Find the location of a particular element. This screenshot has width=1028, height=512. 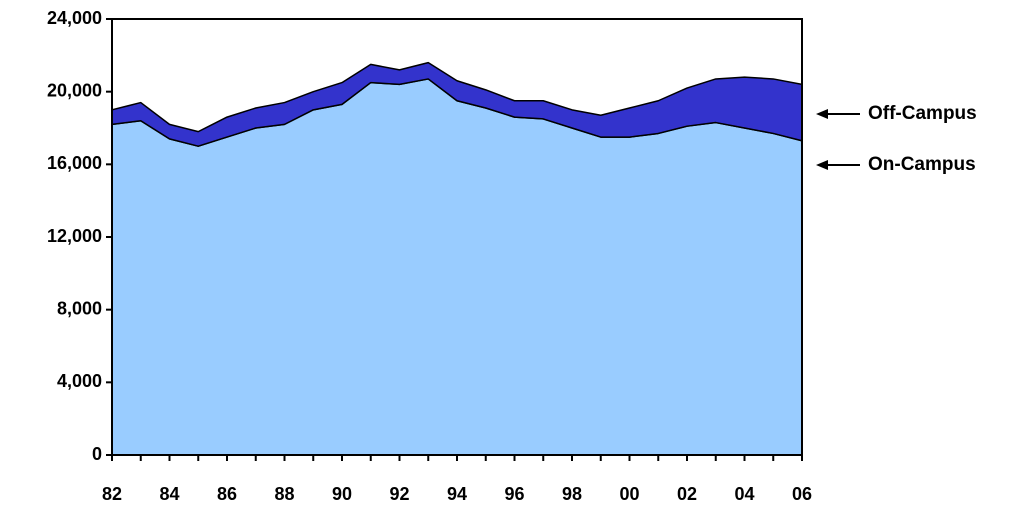

x-tick-label: 94 is located at coordinates (457, 494).